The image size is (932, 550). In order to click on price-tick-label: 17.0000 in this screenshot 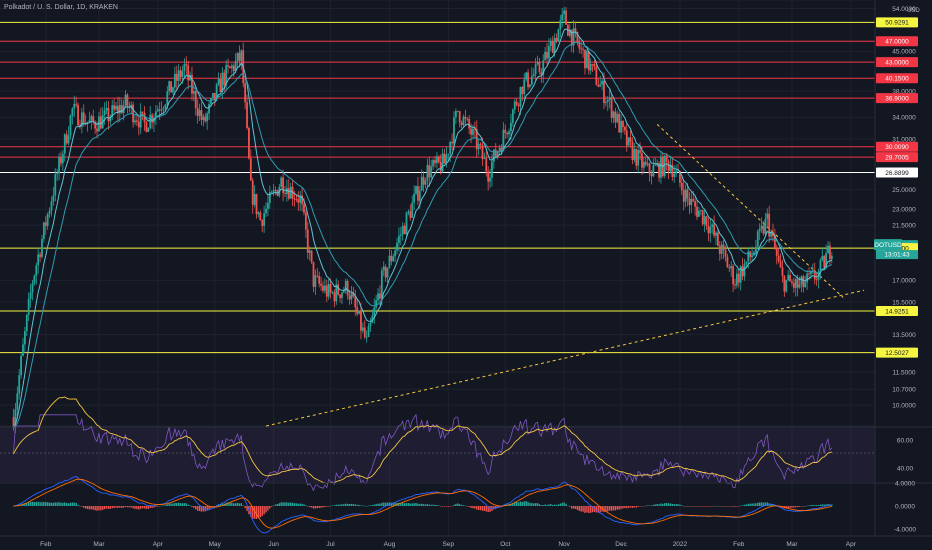, I will do `click(904, 281)`.